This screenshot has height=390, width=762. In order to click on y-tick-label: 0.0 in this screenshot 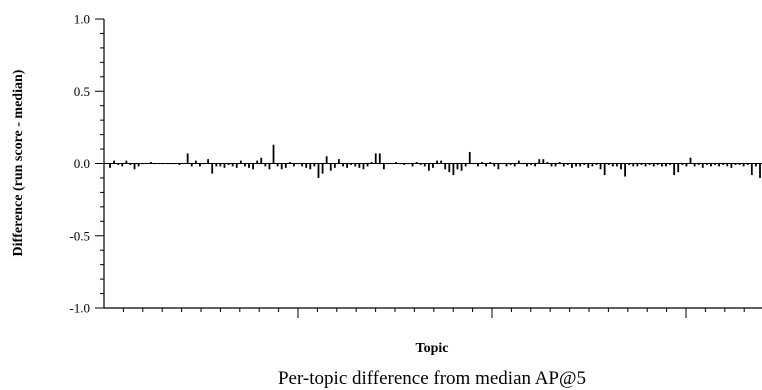, I will do `click(82, 163)`.